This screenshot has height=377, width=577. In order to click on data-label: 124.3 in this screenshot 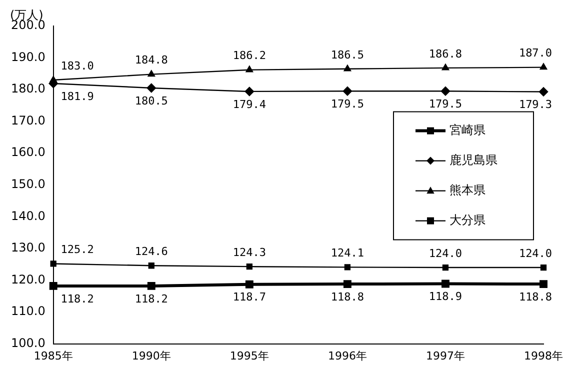, I will do `click(249, 252)`.